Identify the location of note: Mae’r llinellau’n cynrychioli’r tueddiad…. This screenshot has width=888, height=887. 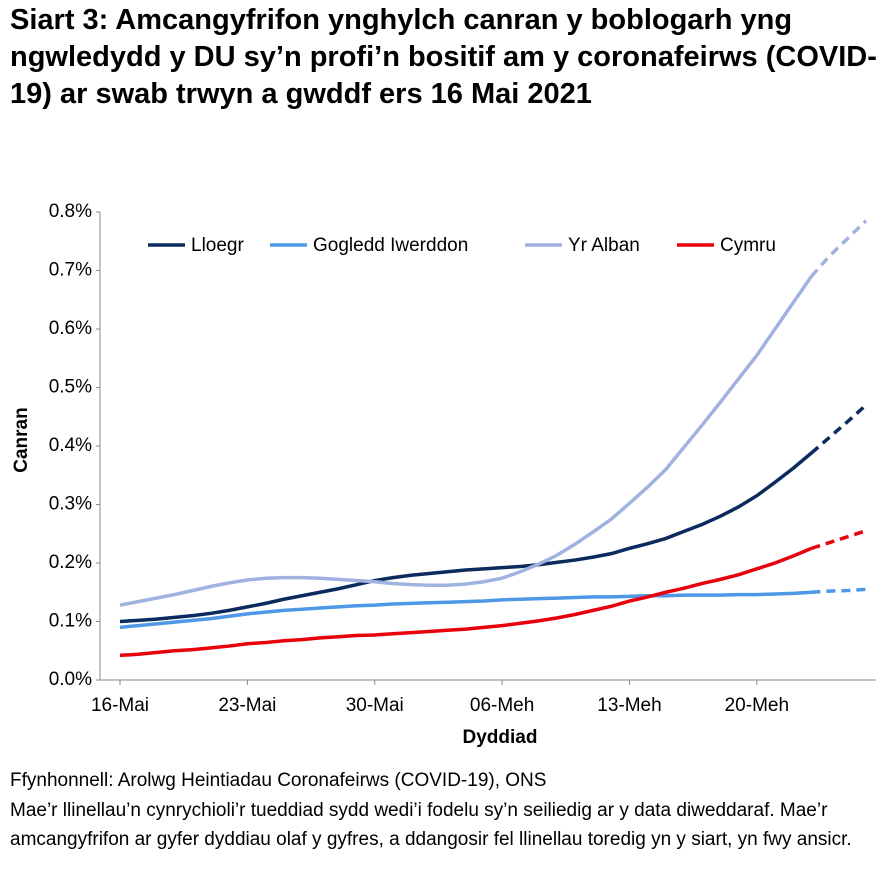
(431, 825).